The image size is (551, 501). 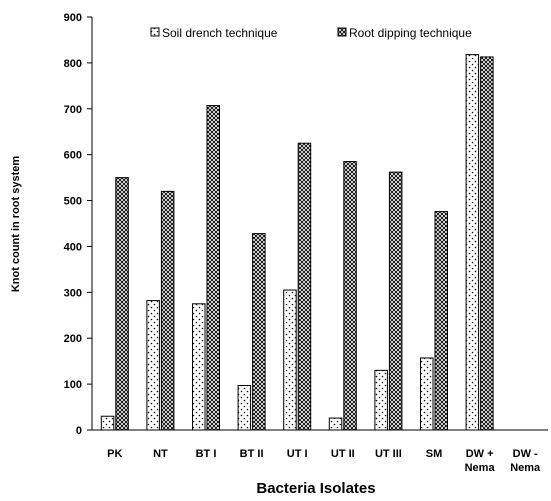 I want to click on y-tick-label: 800, so click(x=73, y=64).